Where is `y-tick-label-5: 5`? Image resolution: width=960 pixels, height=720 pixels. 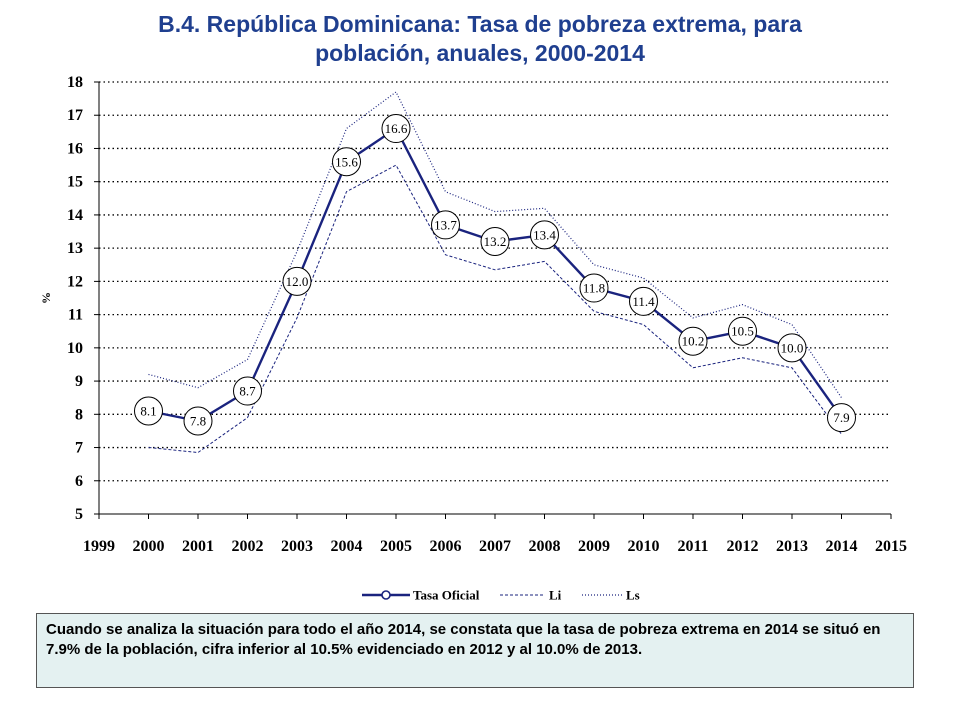 y-tick-label-5: 5 is located at coordinates (79, 514).